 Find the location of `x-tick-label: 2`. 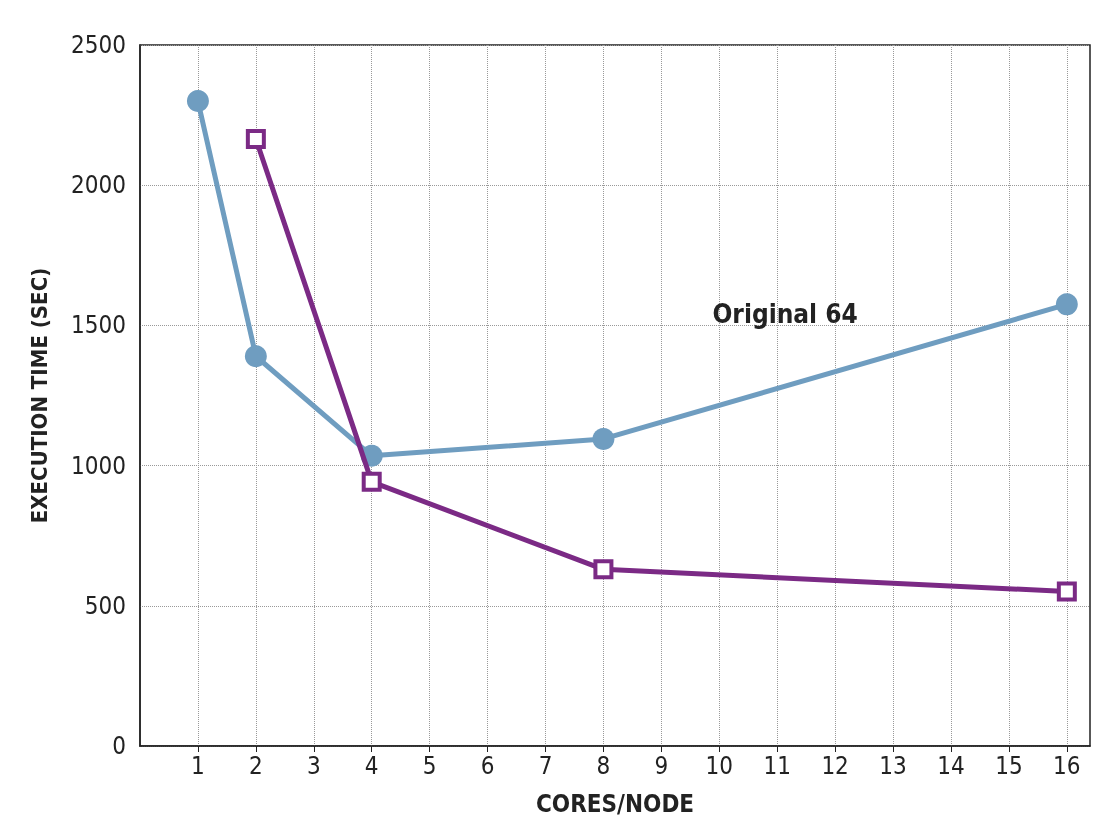

x-tick-label: 2 is located at coordinates (255, 766).